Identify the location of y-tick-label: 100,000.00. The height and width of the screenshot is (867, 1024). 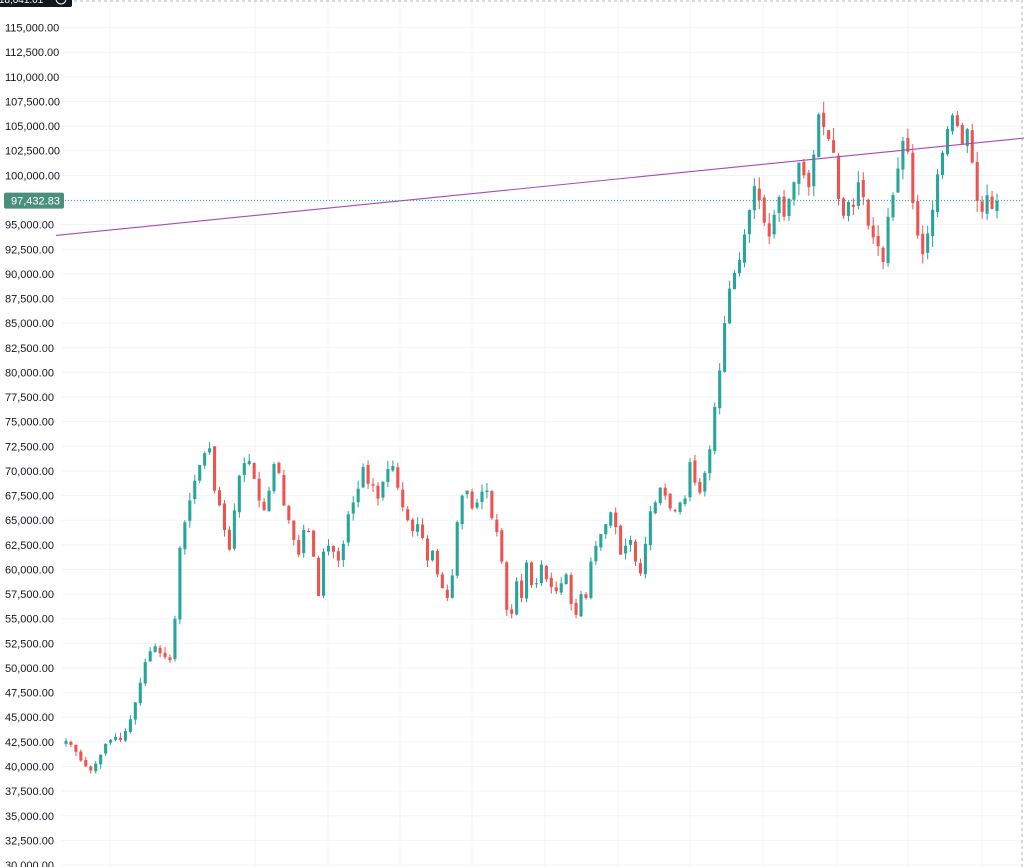
(32, 176).